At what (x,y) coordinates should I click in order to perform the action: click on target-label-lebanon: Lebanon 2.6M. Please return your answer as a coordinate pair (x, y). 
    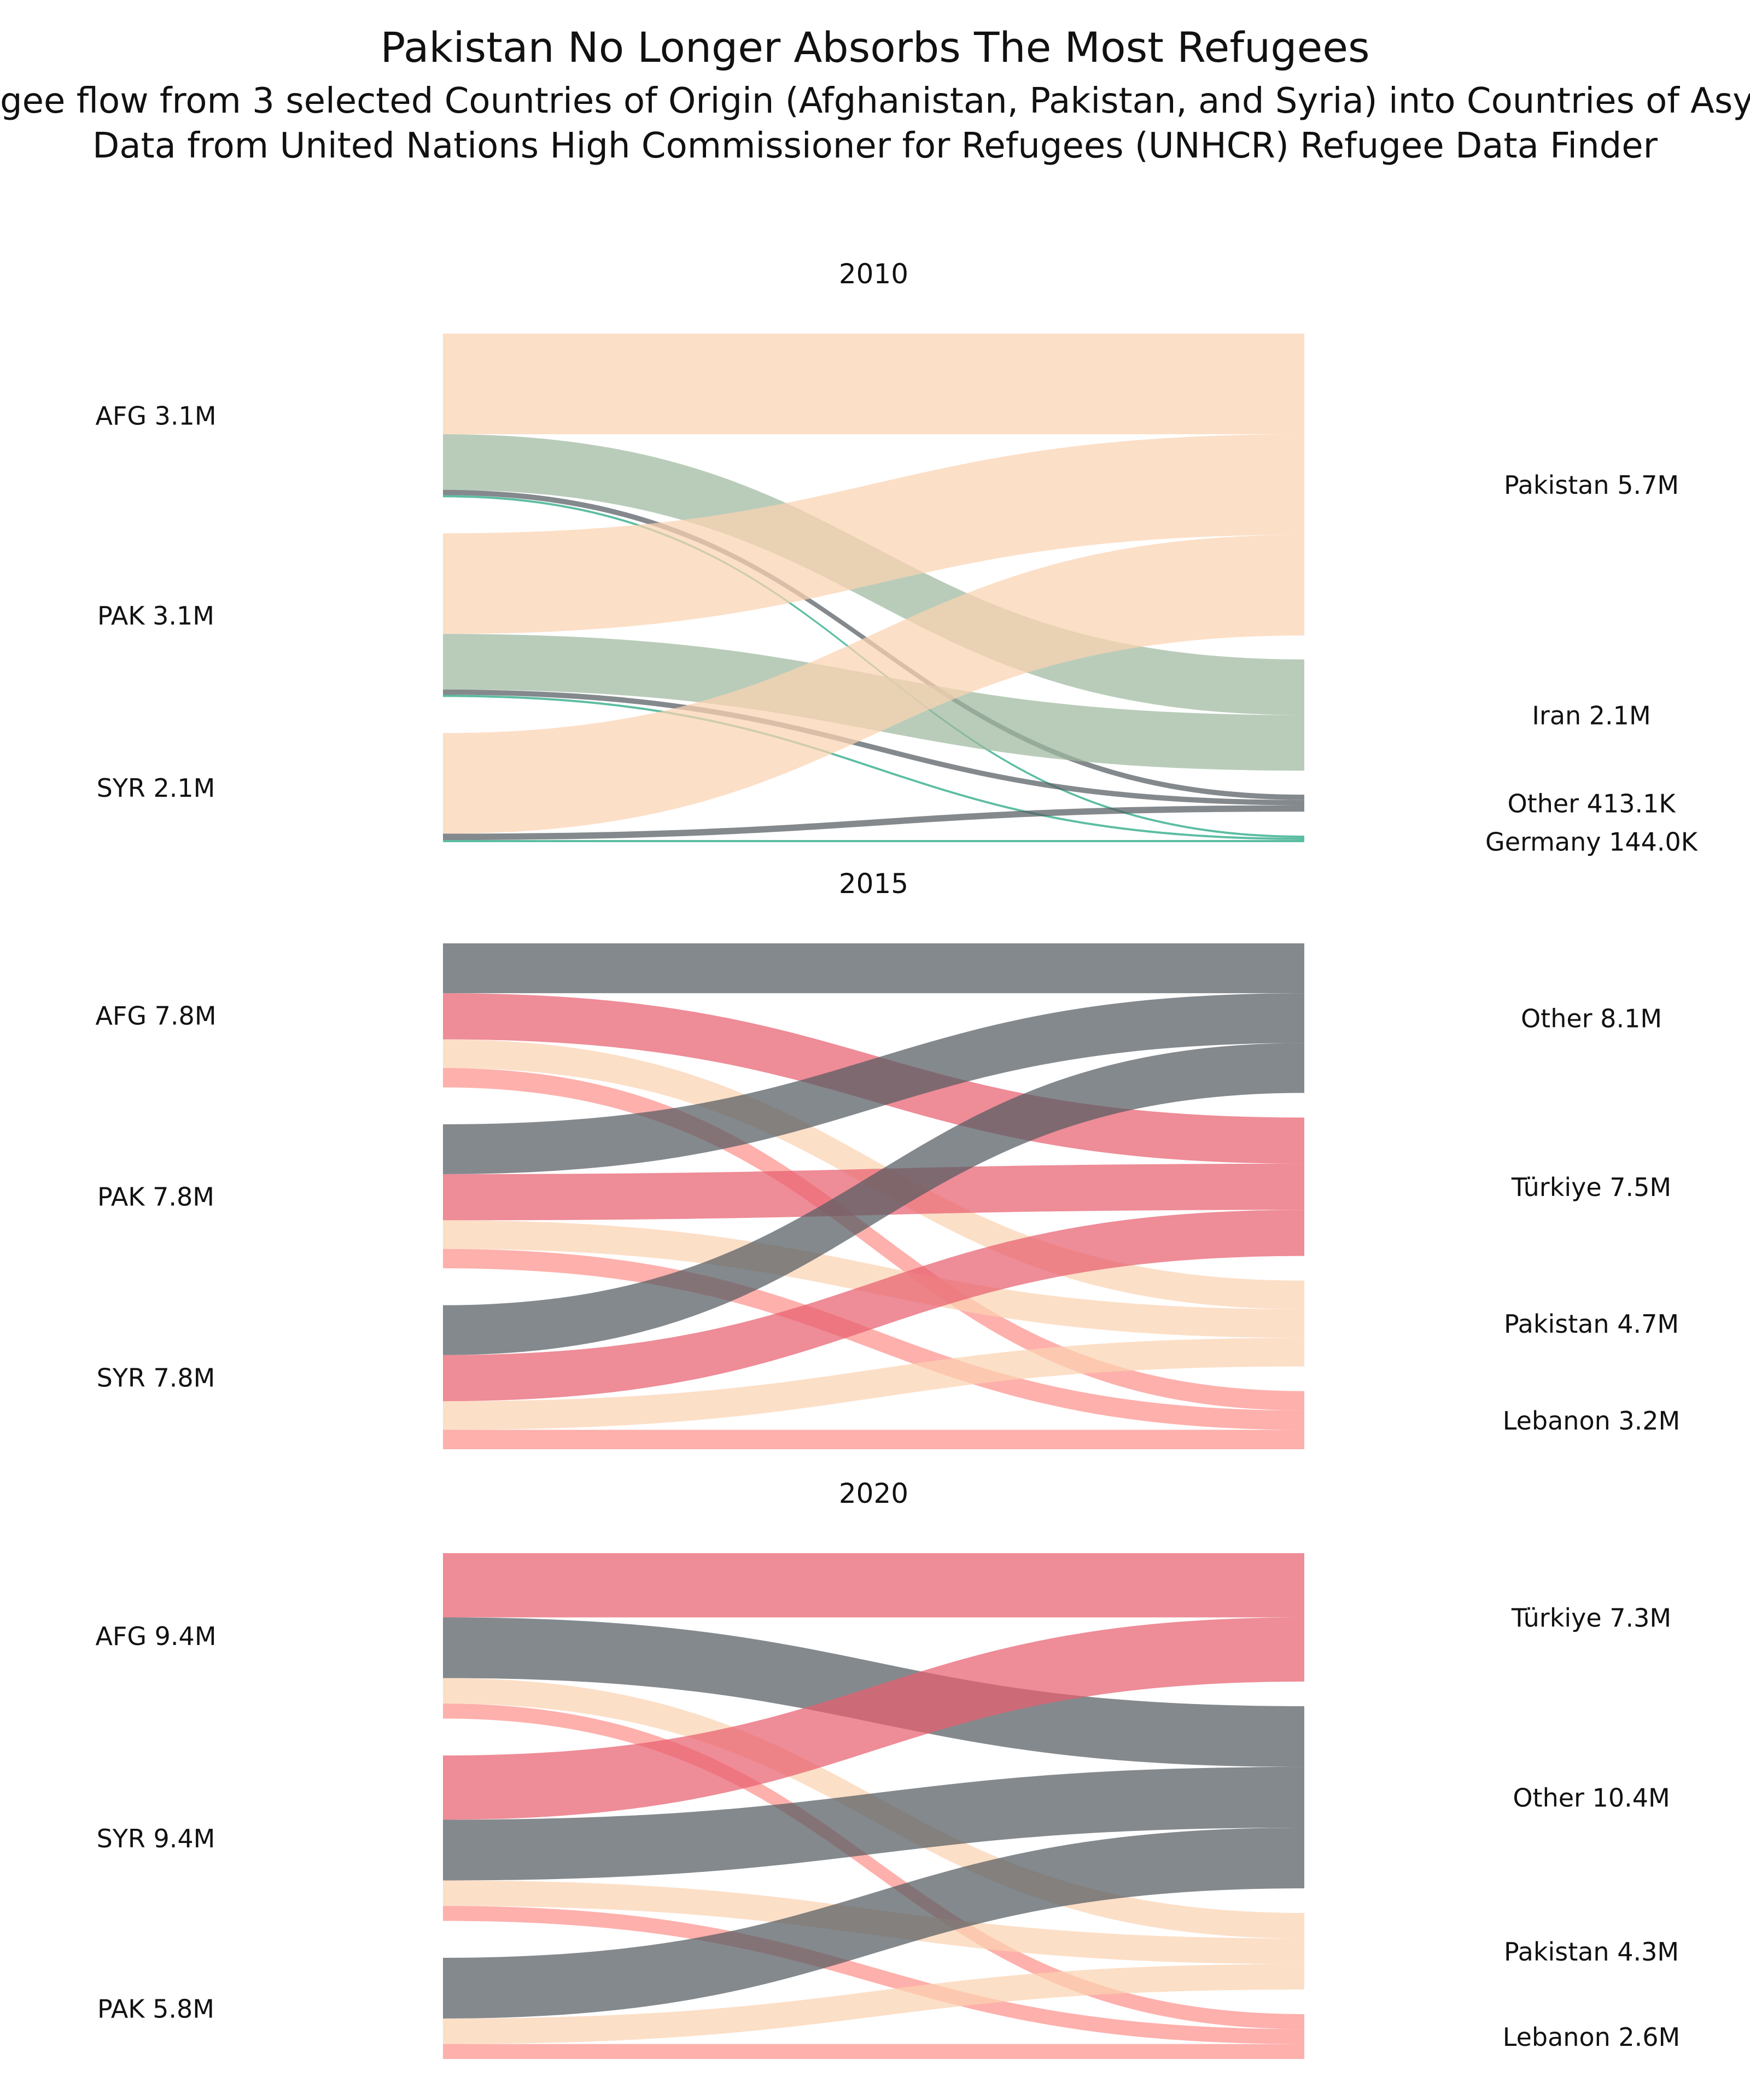
    Looking at the image, I should click on (1591, 2037).